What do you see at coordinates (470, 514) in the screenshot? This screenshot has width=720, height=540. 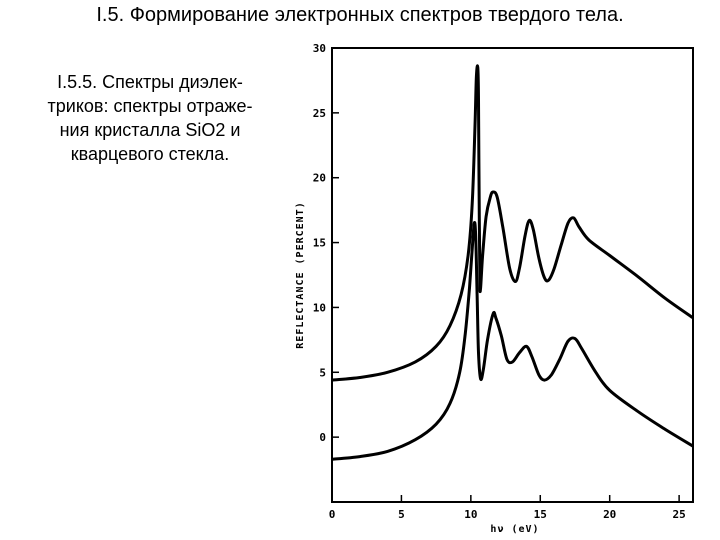 I see `x-tick-label: 10` at bounding box center [470, 514].